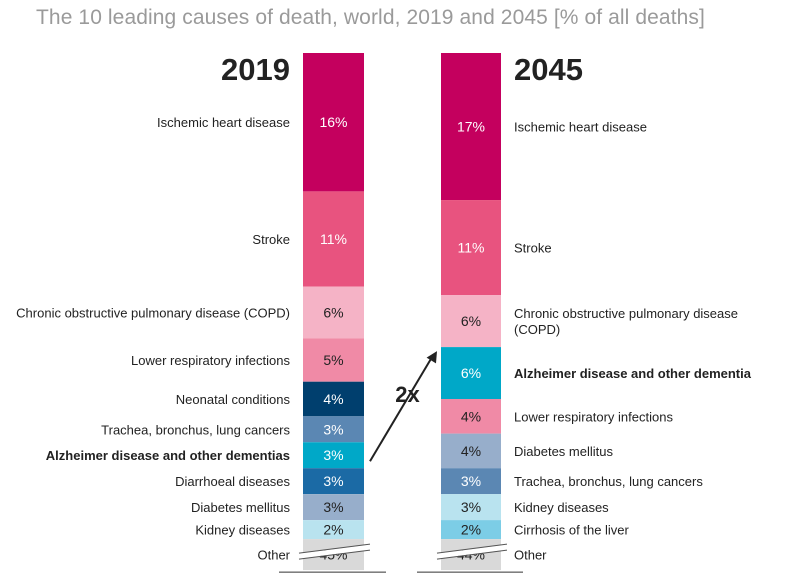  I want to click on value-label-2045-alzheimer-disease-and-other-dementia: 6%, so click(471, 373).